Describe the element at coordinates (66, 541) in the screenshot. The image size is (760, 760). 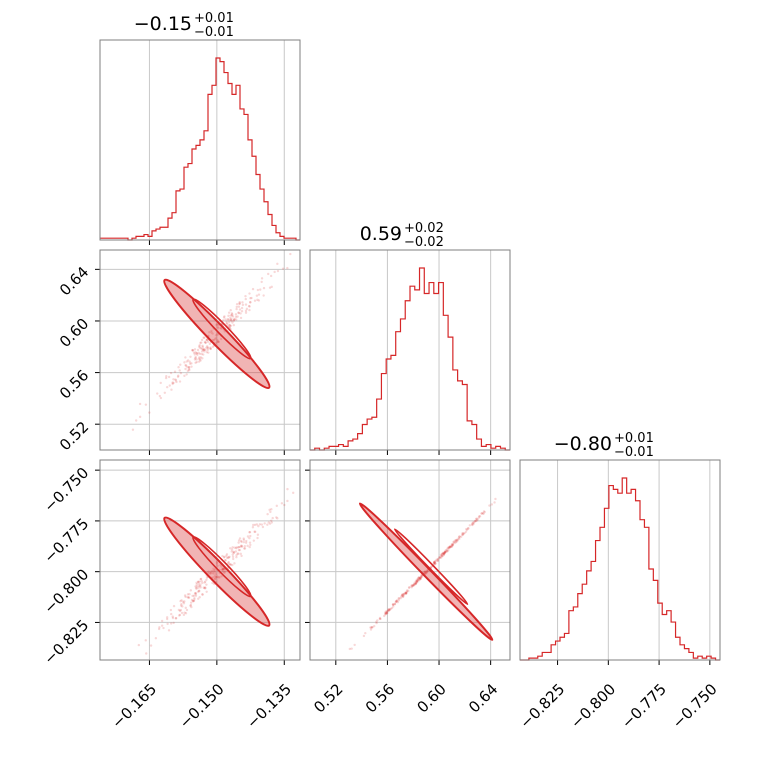
I see `y-tick-label: −0.775` at that location.